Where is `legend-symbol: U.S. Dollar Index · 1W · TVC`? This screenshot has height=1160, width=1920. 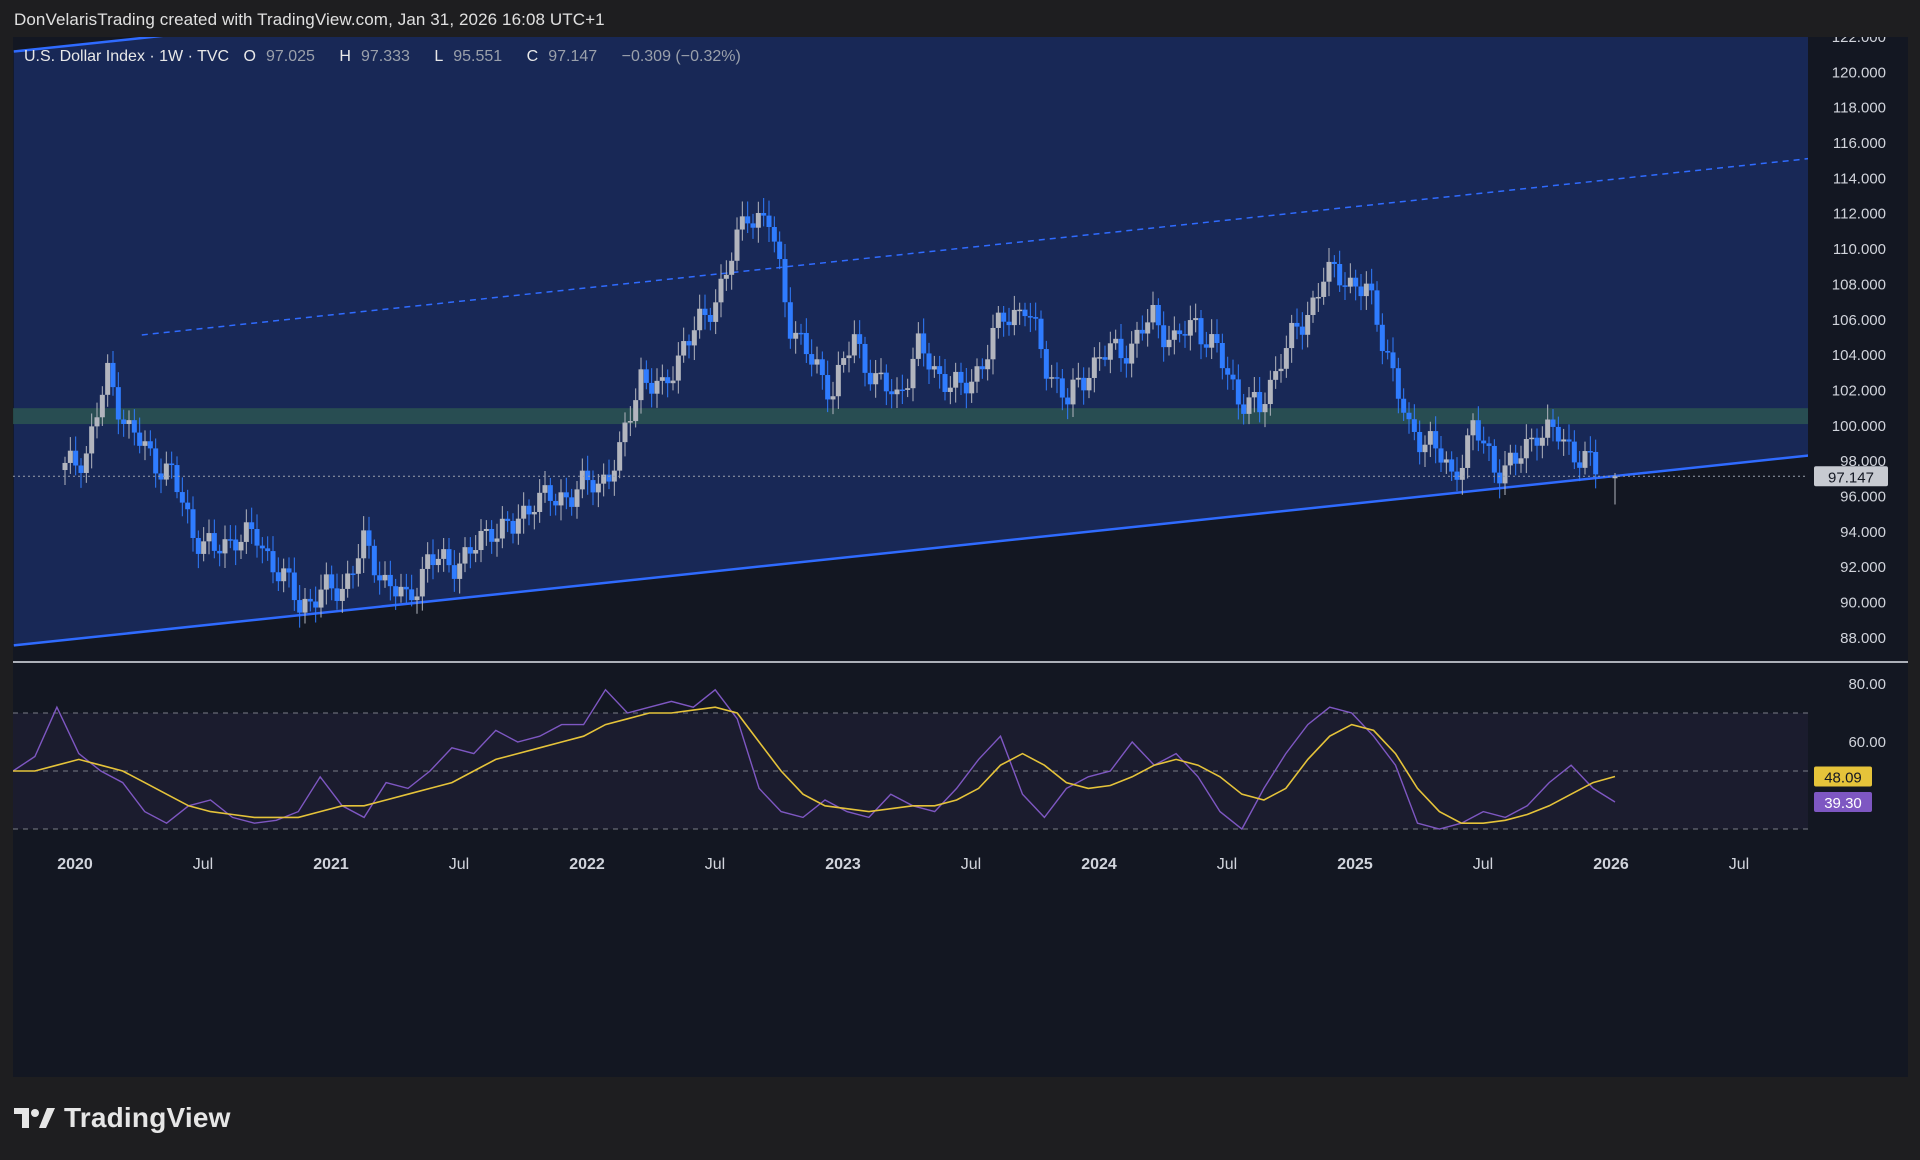
legend-symbol: U.S. Dollar Index · 1W · TVC is located at coordinates (127, 56).